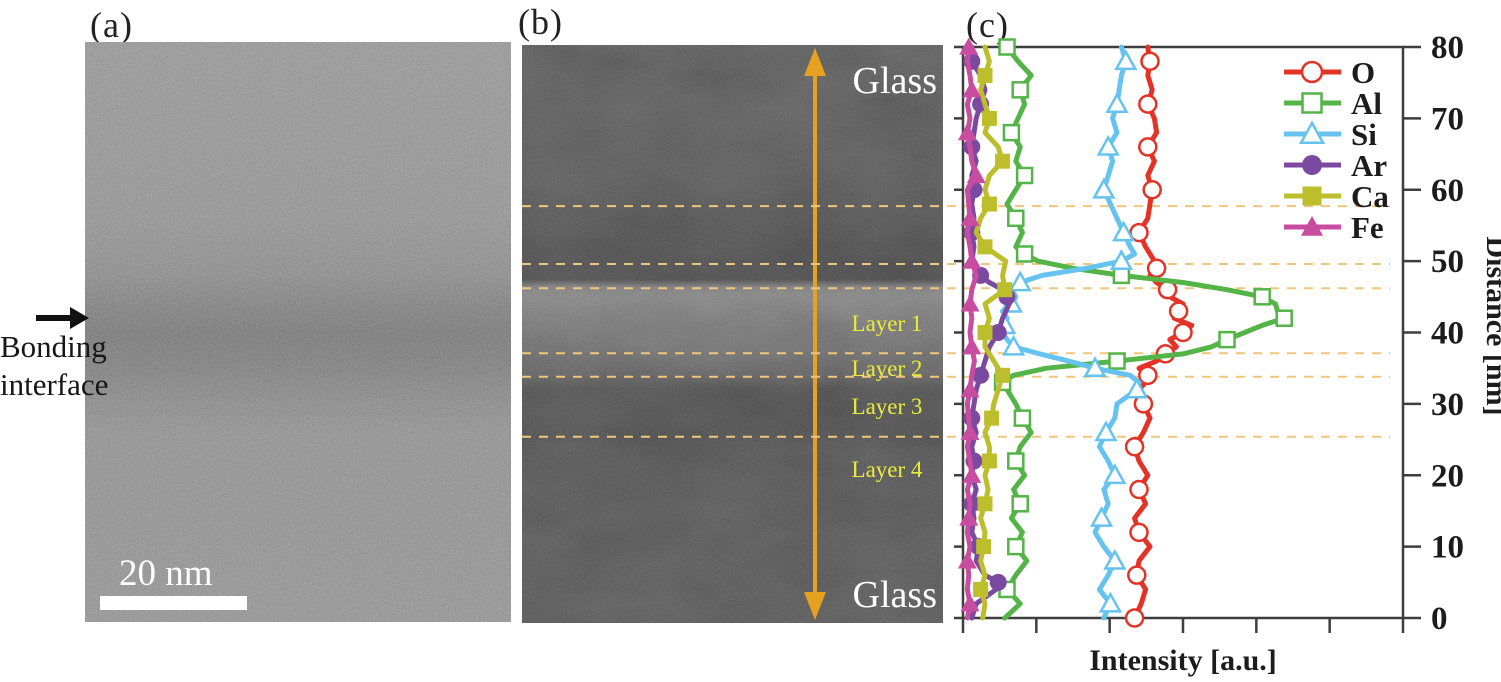  I want to click on y-axis-tick-label: 40, so click(1447, 334).